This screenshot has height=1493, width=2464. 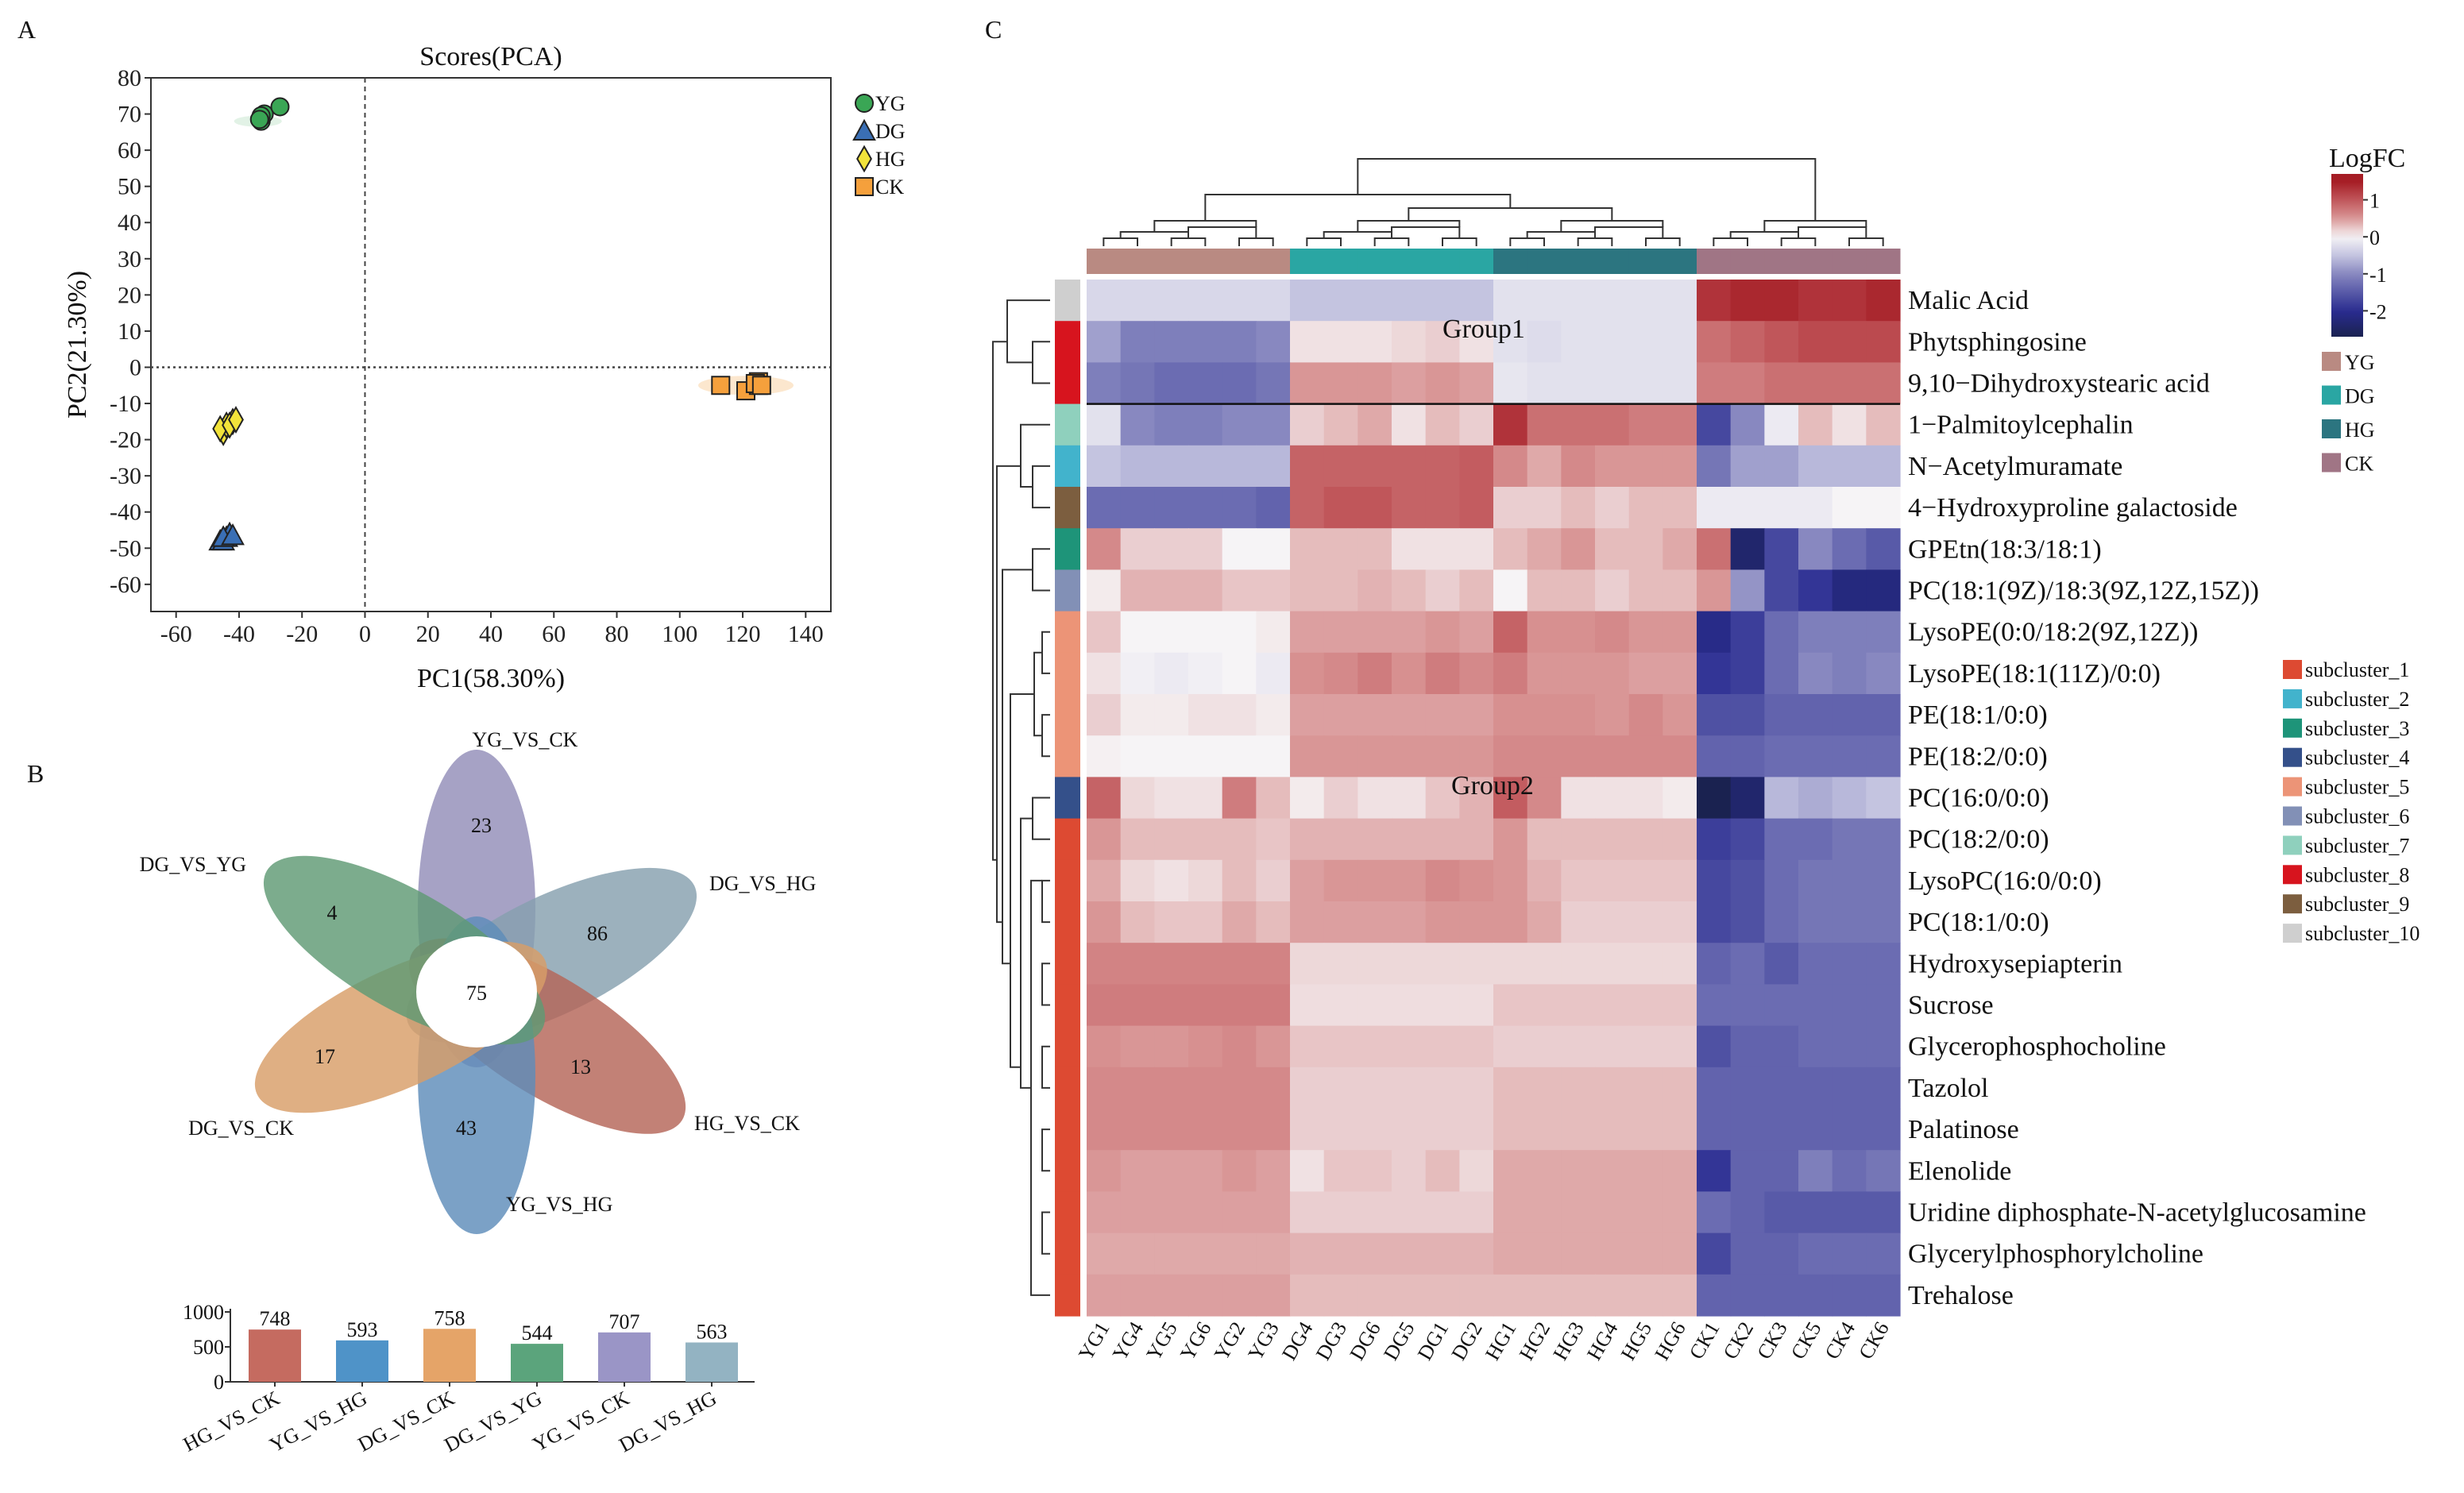 I want to click on column-label: YG5, so click(x=1161, y=1341).